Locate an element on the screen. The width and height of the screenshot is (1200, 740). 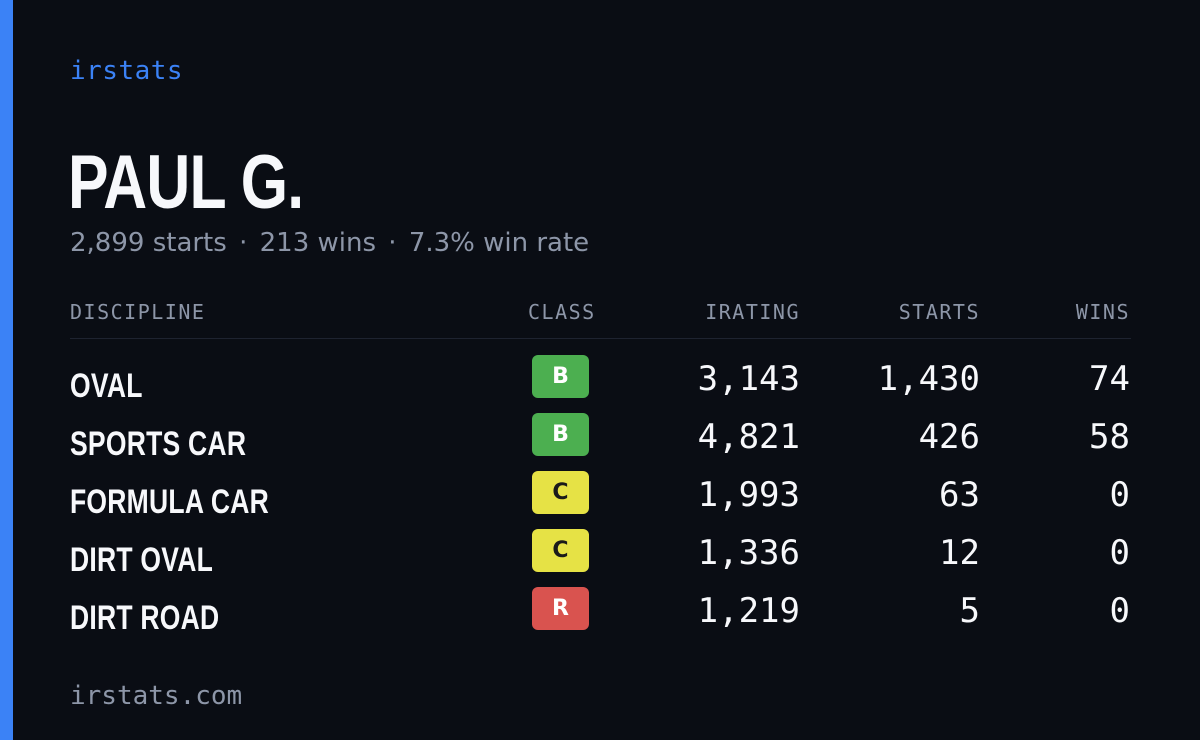
starts-value: 426 is located at coordinates (949, 437).